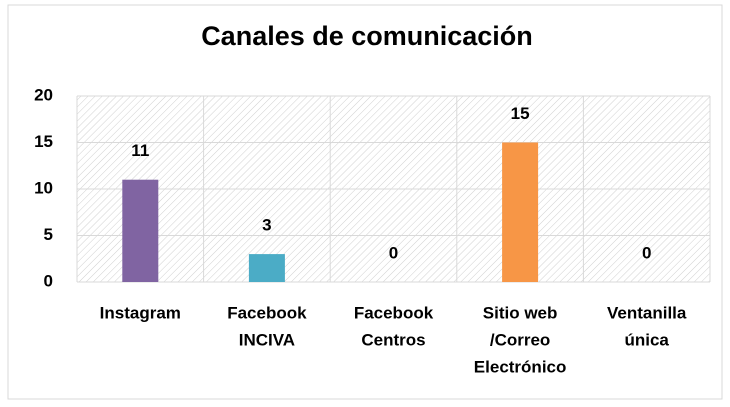 Image resolution: width=730 pixels, height=407 pixels. What do you see at coordinates (48, 234) in the screenshot?
I see `y-tick-label: 5` at bounding box center [48, 234].